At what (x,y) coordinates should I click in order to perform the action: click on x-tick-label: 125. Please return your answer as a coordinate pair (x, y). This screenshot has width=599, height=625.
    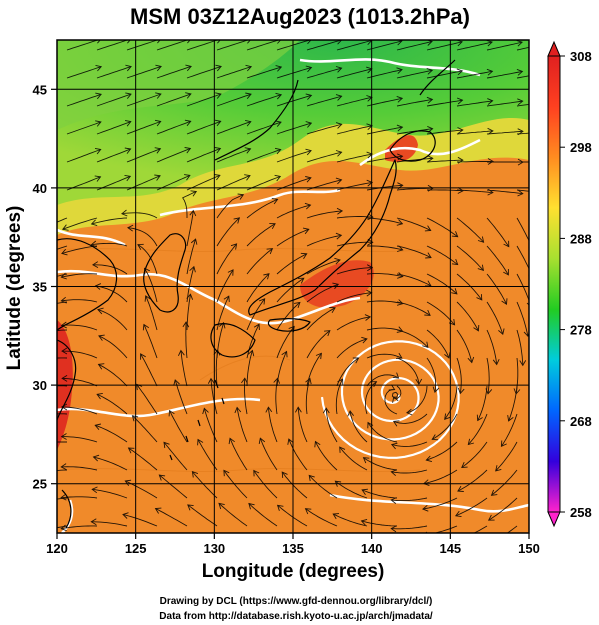
    Looking at the image, I should click on (136, 548).